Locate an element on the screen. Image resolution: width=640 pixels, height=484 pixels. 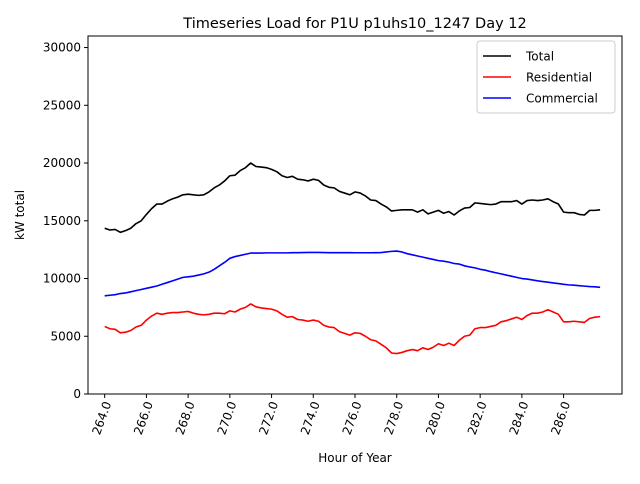
legend-label-residential: Residential is located at coordinates (559, 78).